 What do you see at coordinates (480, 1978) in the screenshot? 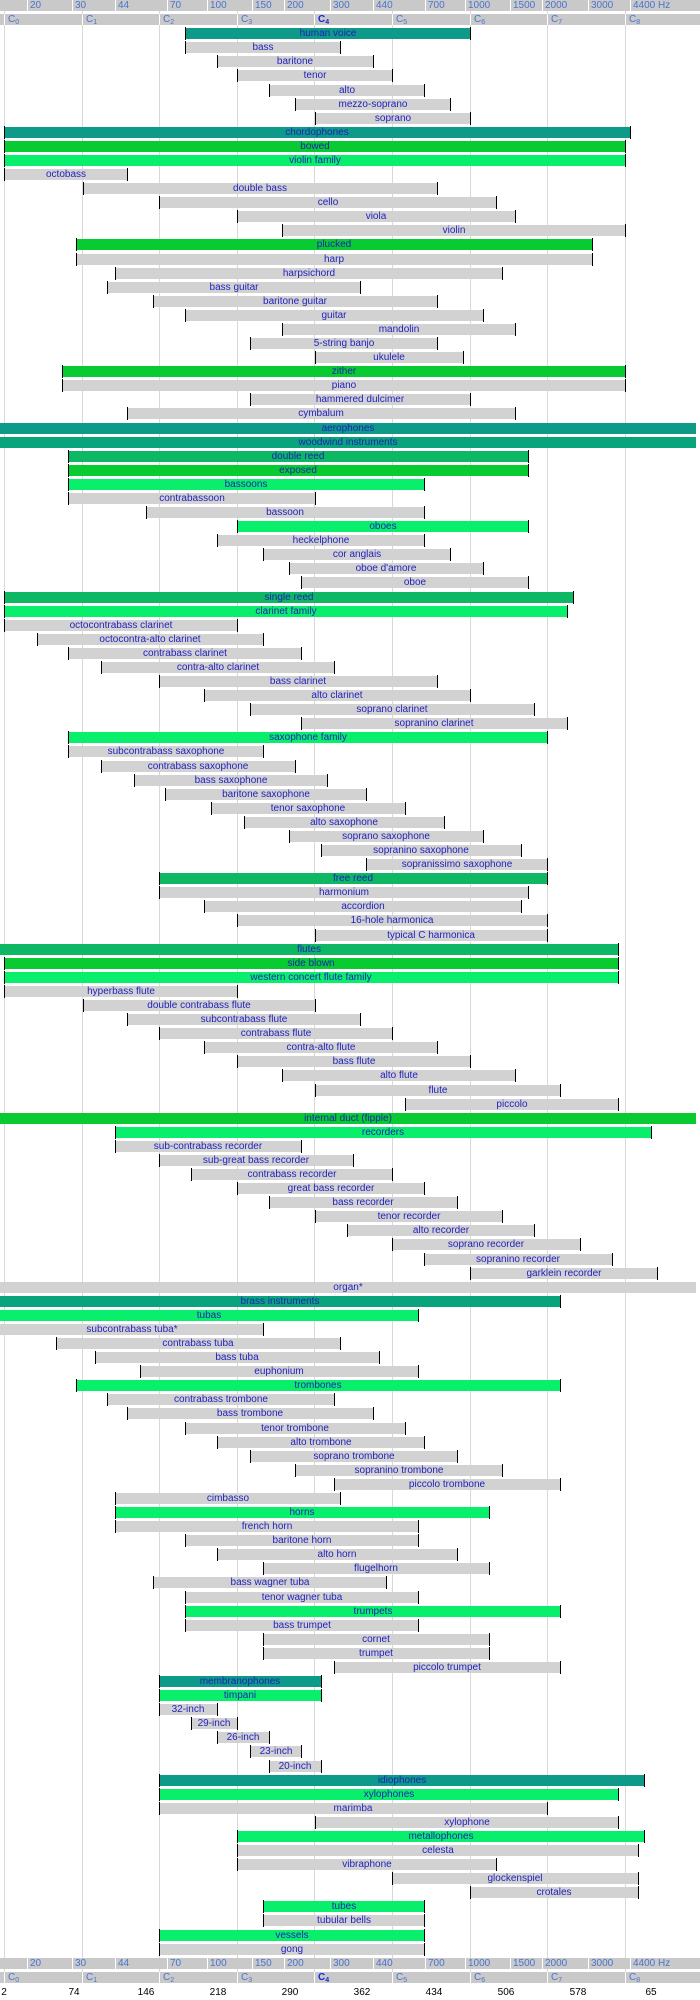
I see `octave-label-c6: C6` at bounding box center [480, 1978].